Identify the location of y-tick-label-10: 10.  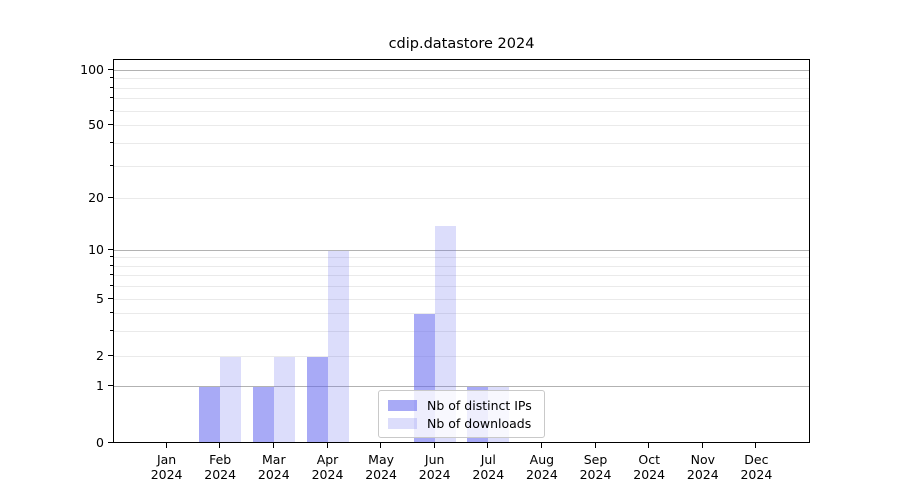
(96, 249).